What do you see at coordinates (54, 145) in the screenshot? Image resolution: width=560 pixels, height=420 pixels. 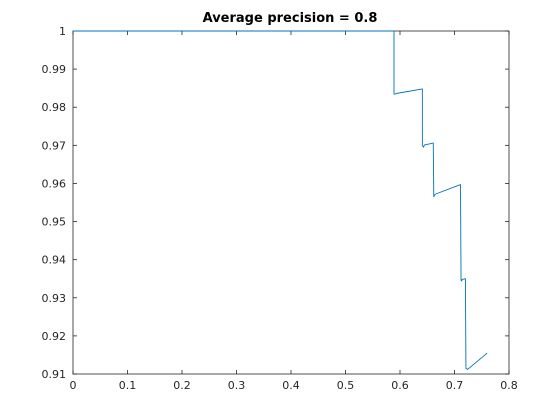 I see `y-tick-label: 0.97` at bounding box center [54, 145].